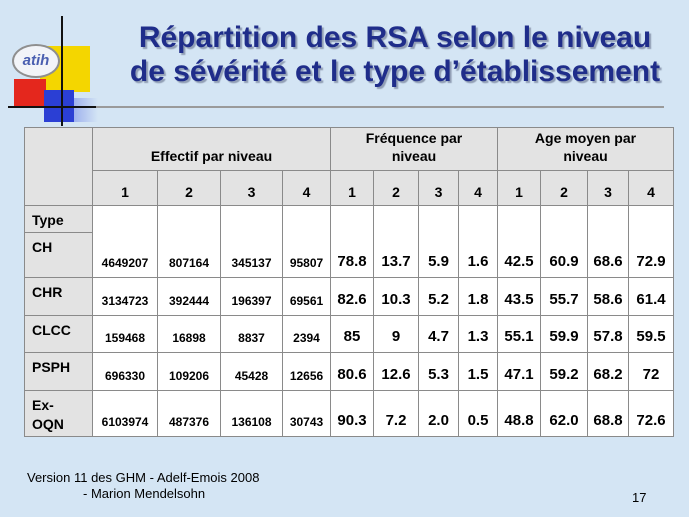 The image size is (689, 517). I want to click on header-age-moyen: Age moyen par niveau, so click(585, 149).